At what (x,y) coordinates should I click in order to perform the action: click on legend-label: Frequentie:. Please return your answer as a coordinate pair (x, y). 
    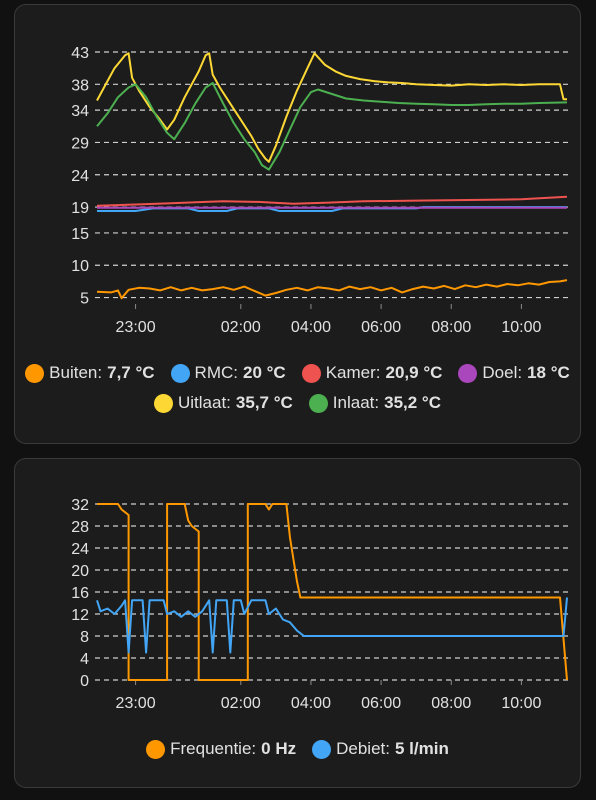
    Looking at the image, I should click on (213, 748).